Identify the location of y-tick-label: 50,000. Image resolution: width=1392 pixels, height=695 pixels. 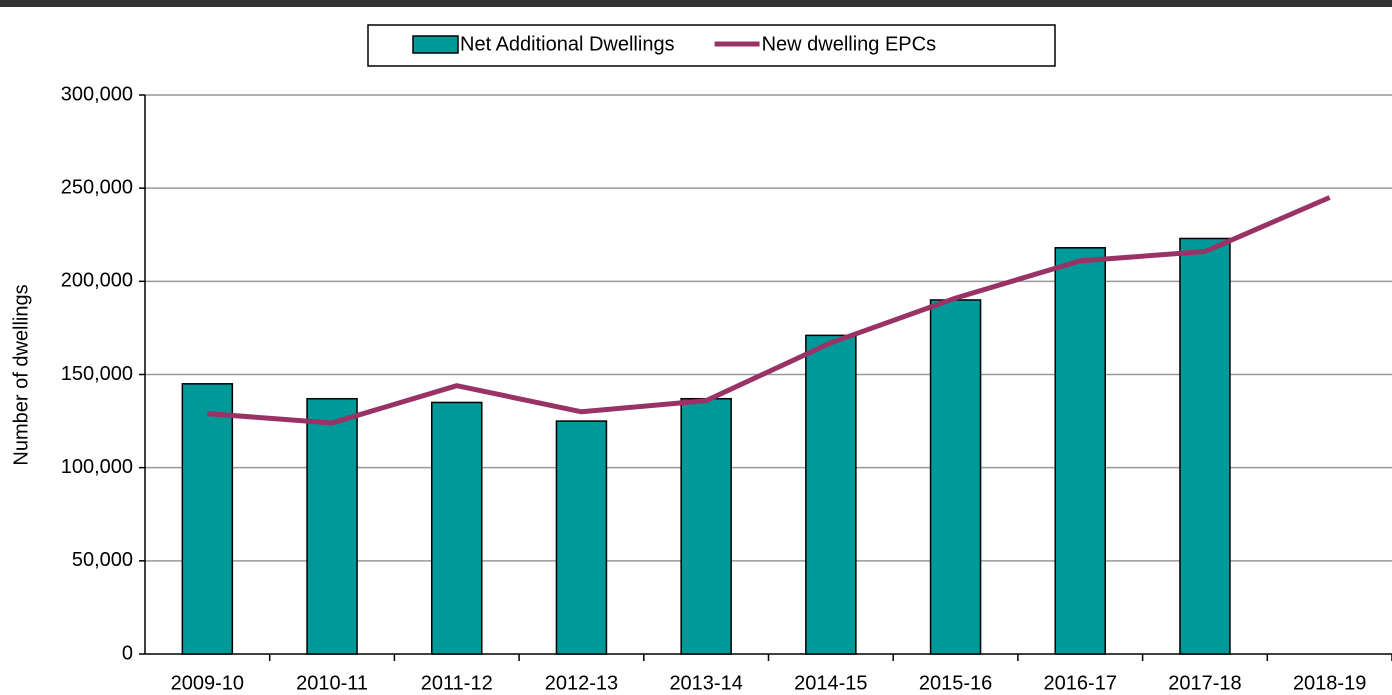
(102, 560).